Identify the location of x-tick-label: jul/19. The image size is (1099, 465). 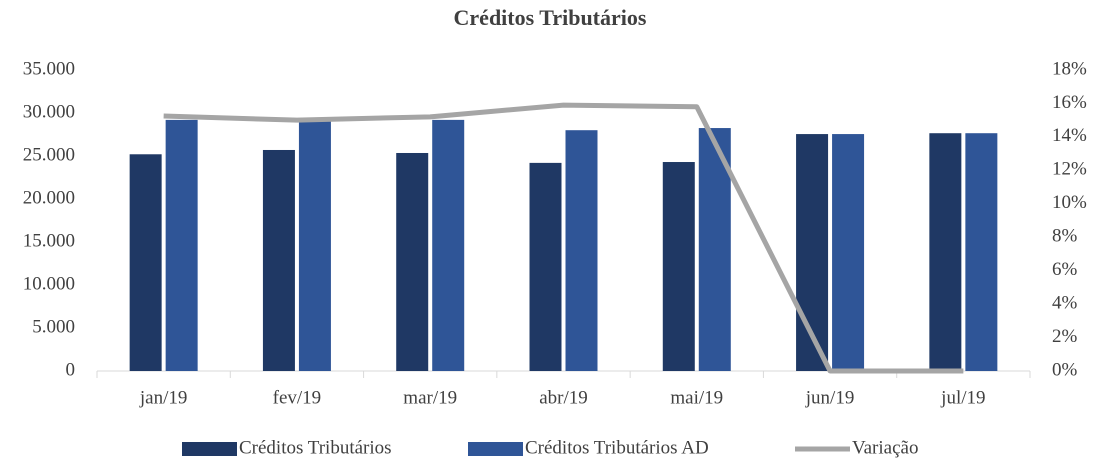
(962, 397).